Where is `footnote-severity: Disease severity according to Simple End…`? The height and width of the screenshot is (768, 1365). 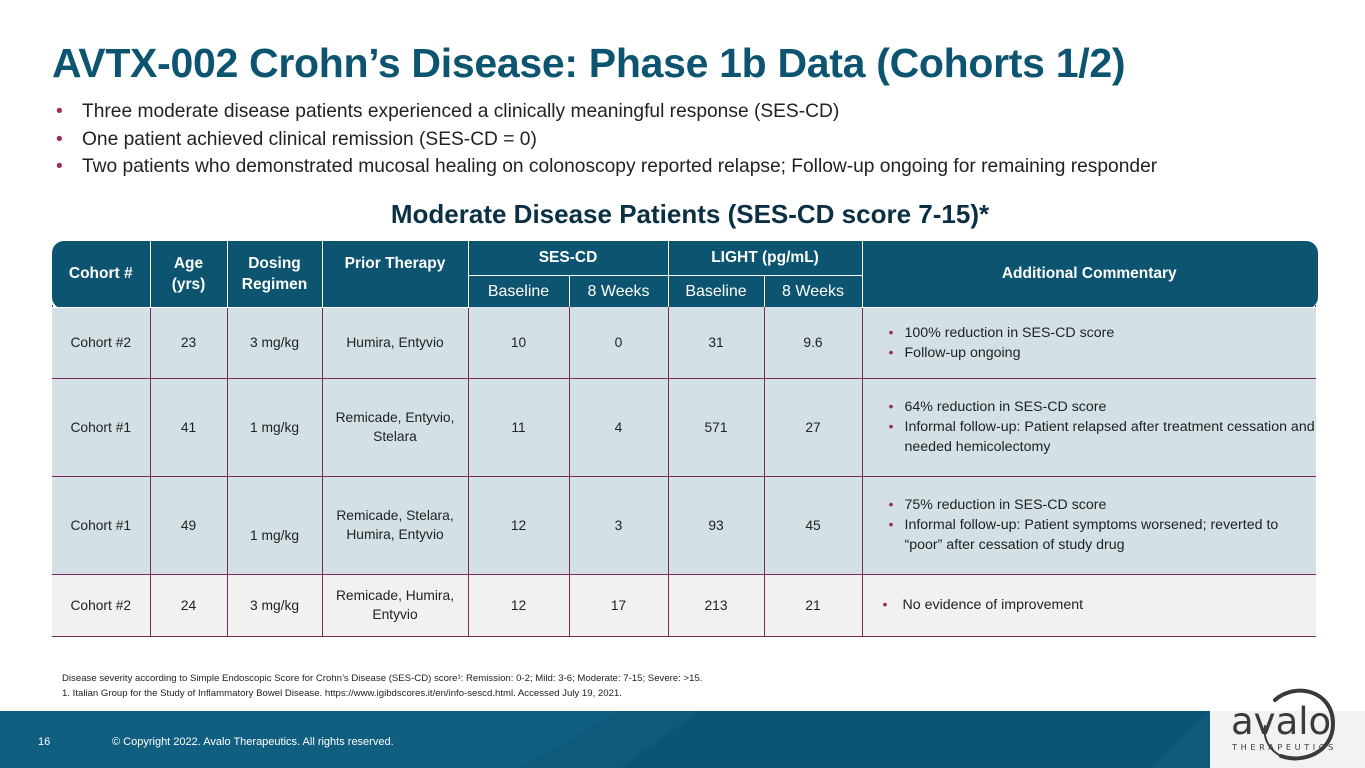 footnote-severity: Disease severity according to Simple End… is located at coordinates (382, 678).